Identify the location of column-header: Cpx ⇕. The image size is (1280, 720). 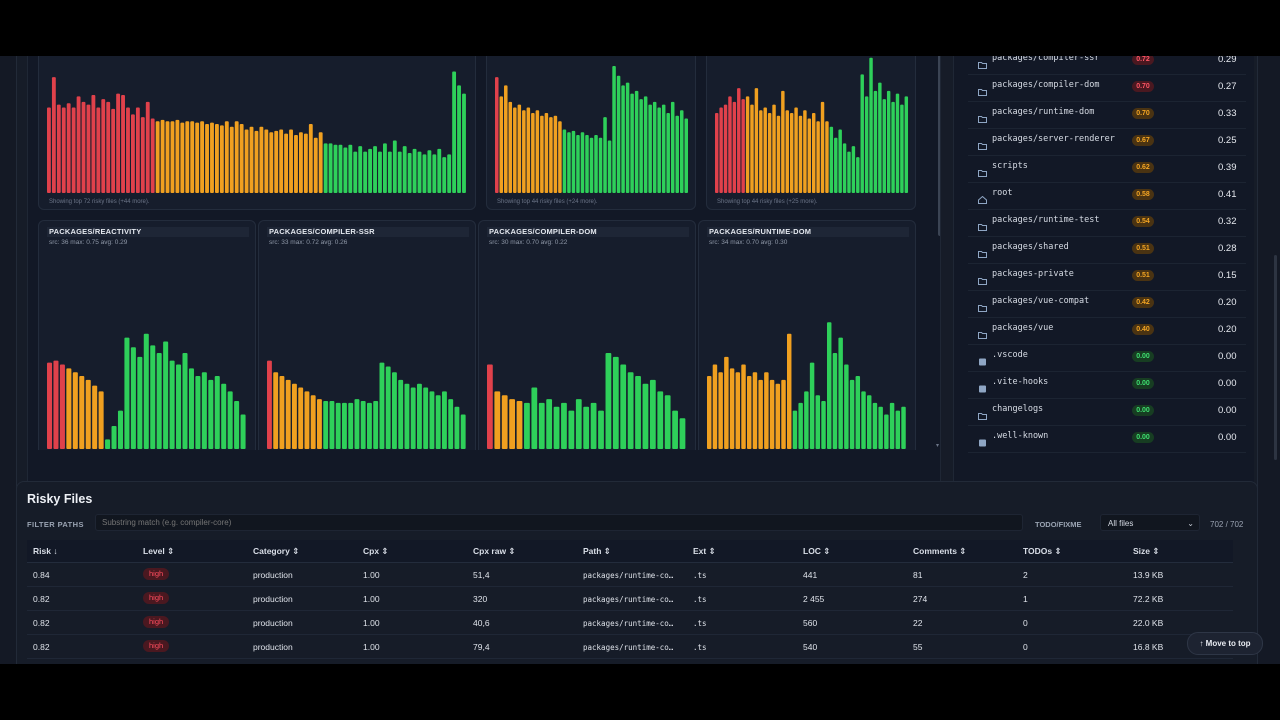
(376, 551).